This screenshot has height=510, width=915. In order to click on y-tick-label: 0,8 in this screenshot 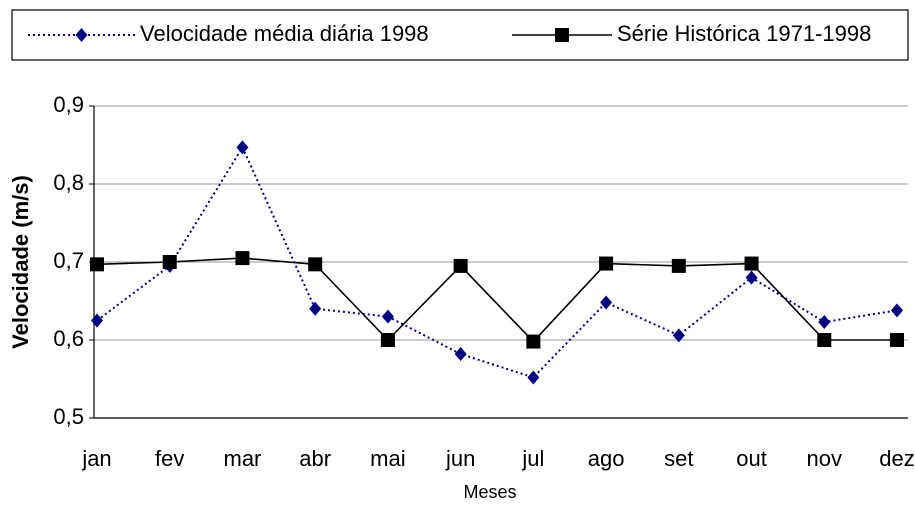, I will do `click(68, 182)`.